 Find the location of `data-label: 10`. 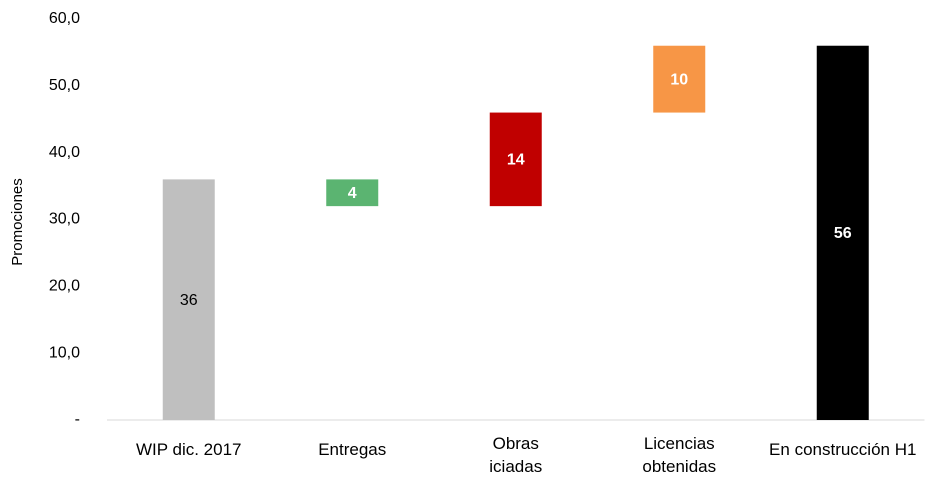

data-label: 10 is located at coordinates (679, 79).